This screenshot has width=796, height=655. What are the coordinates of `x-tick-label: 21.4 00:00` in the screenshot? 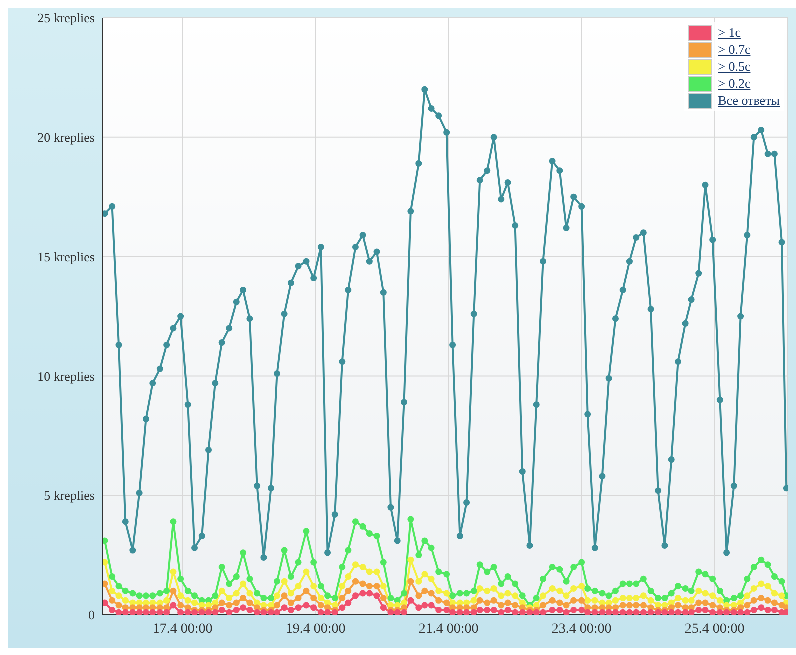 It's located at (448, 629).